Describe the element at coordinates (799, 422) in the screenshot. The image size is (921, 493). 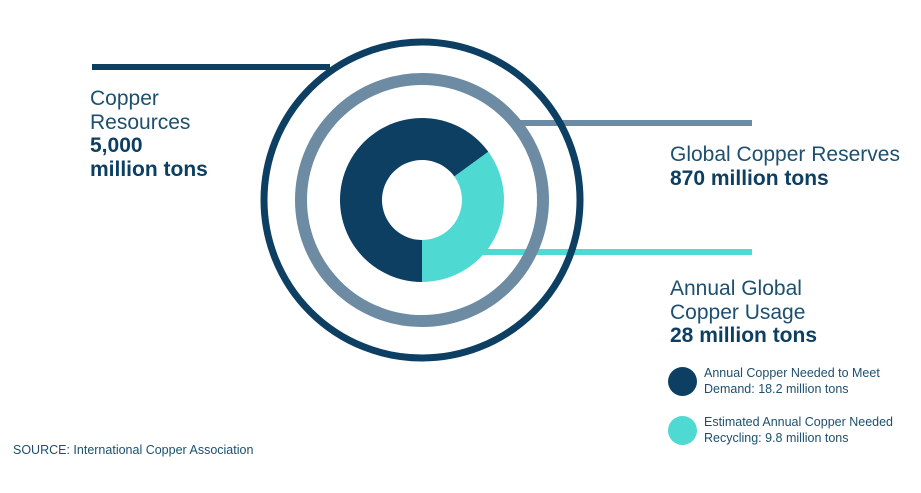
I see `legend-recycling-line1: Estimated Annual Copper Needed` at that location.